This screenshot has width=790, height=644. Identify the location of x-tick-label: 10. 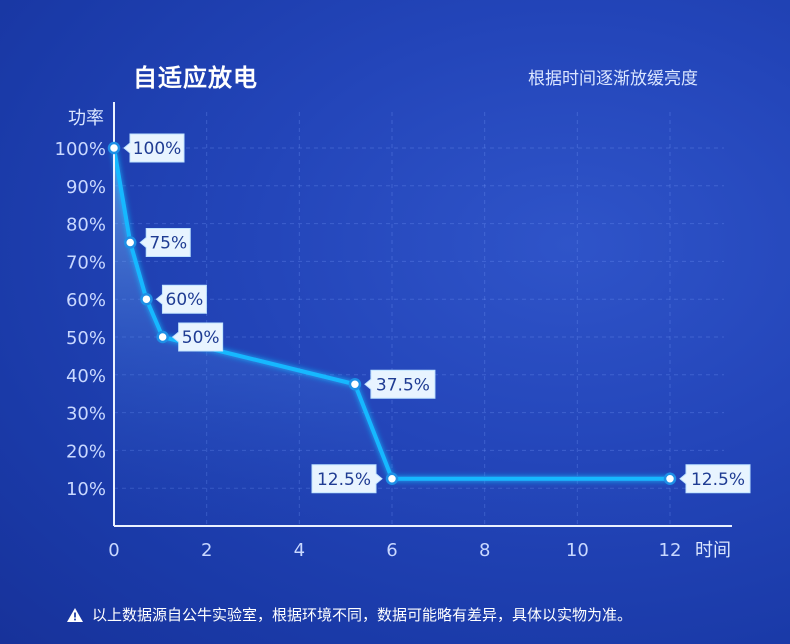
(577, 550).